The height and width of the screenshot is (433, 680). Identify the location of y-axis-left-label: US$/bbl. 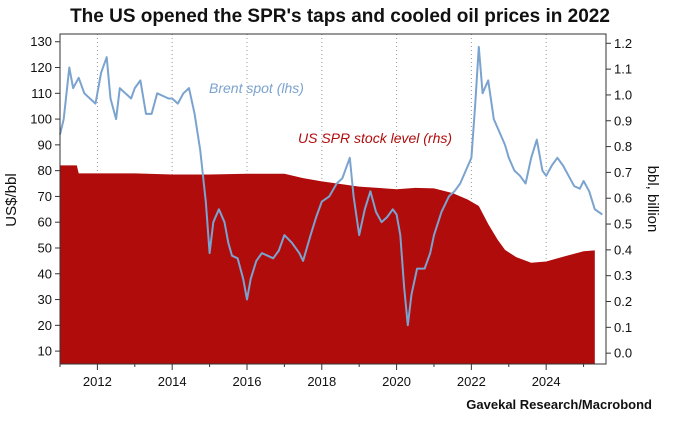
(11, 199).